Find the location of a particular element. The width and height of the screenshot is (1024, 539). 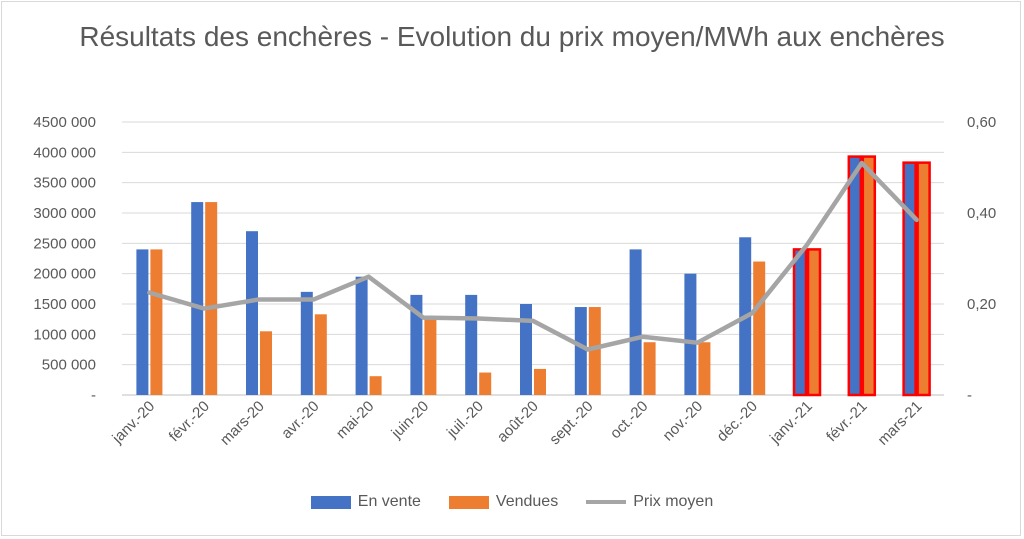

y-left-tick-label: 3000 000 is located at coordinates (64, 213).